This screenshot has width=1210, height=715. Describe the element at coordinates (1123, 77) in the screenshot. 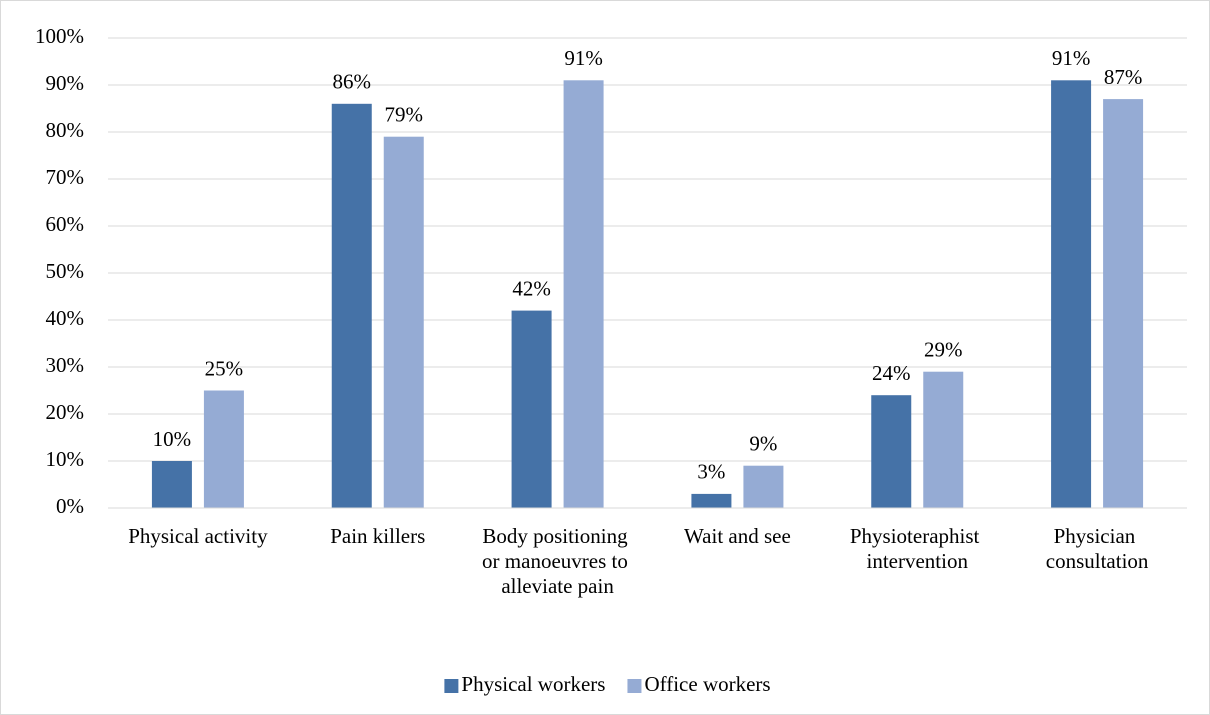

I see `data-label: 87%` at that location.